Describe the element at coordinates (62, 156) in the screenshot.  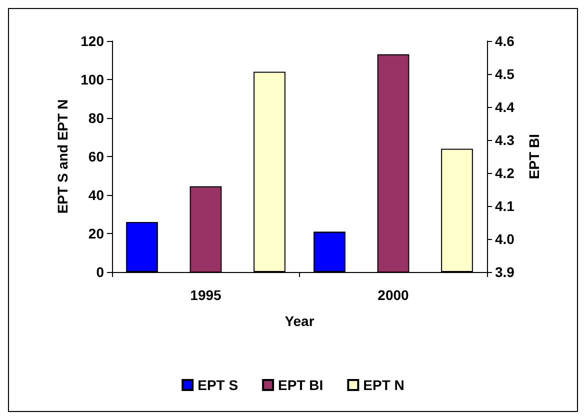
I see `y-axis-title: EPT S and EPT N` at that location.